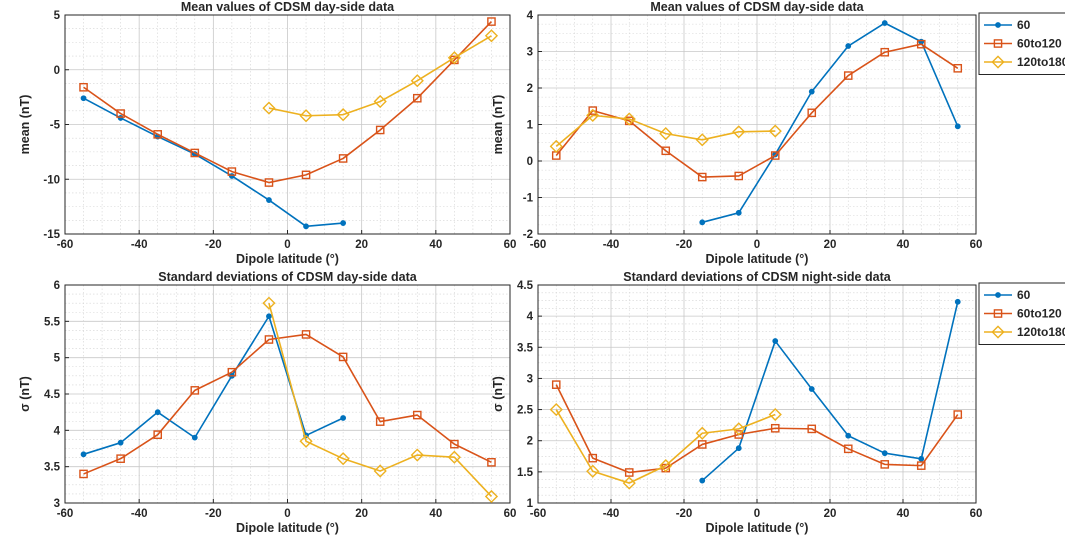  I want to click on legend-marker-60to120, so click(998, 313).